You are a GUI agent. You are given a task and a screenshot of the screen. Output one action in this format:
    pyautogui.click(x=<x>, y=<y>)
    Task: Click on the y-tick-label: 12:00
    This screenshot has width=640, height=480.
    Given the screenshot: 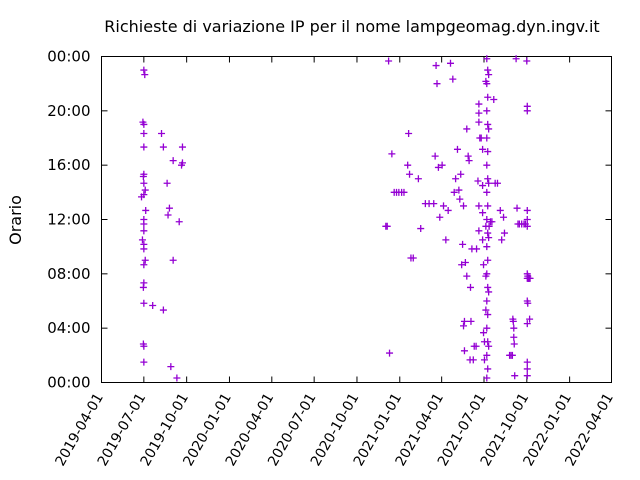 What is the action you would take?
    pyautogui.click(x=68, y=220)
    